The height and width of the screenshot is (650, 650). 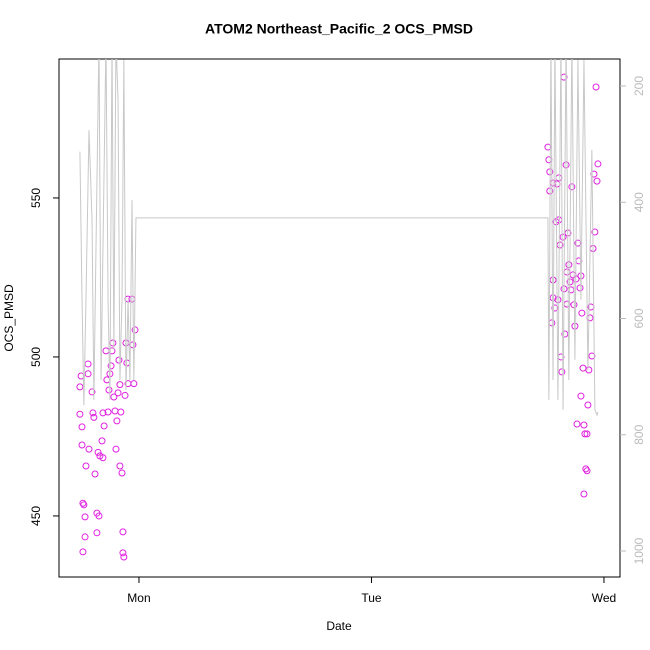 What do you see at coordinates (36, 357) in the screenshot?
I see `y-tick-label: 500` at bounding box center [36, 357].